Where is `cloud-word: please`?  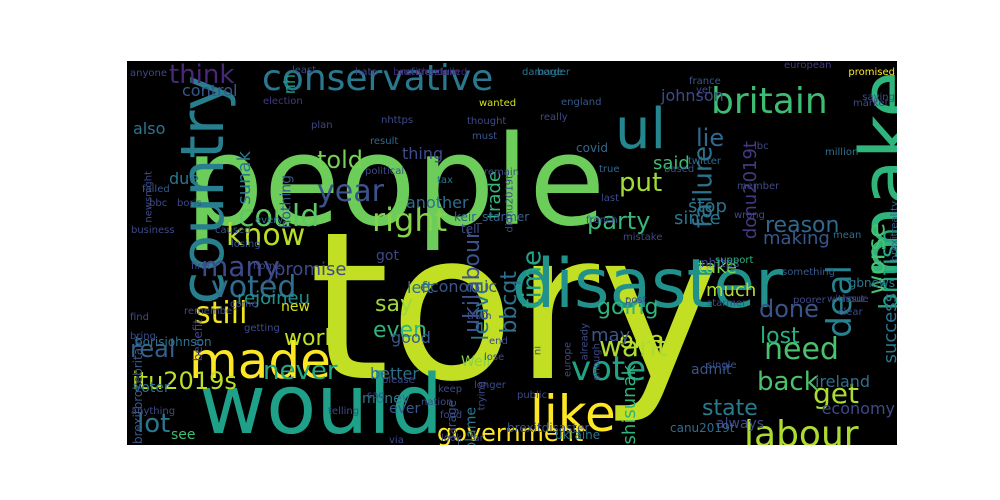 cloud-word: please is located at coordinates (398, 380).